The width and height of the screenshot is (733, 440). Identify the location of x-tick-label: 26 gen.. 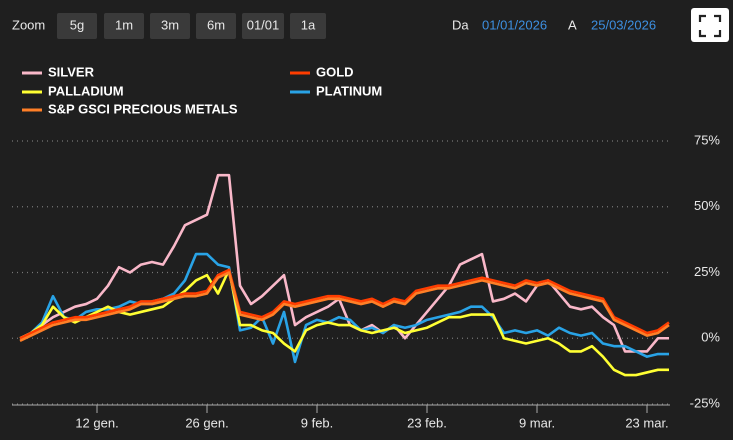
(206, 422).